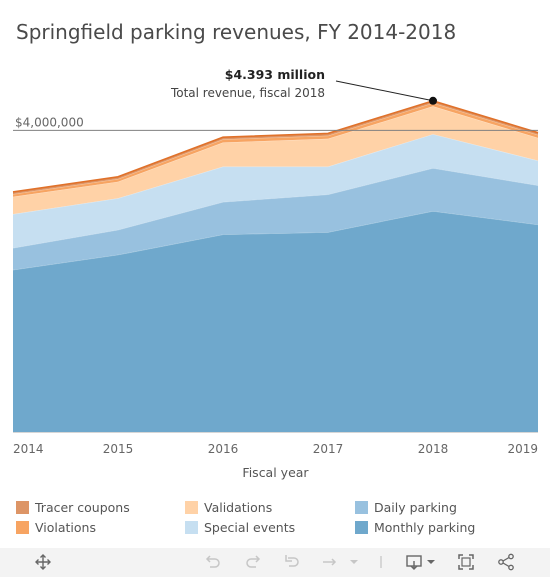 This screenshot has height=577, width=550. Describe the element at coordinates (292, 564) in the screenshot. I see `revert-icon` at that location.